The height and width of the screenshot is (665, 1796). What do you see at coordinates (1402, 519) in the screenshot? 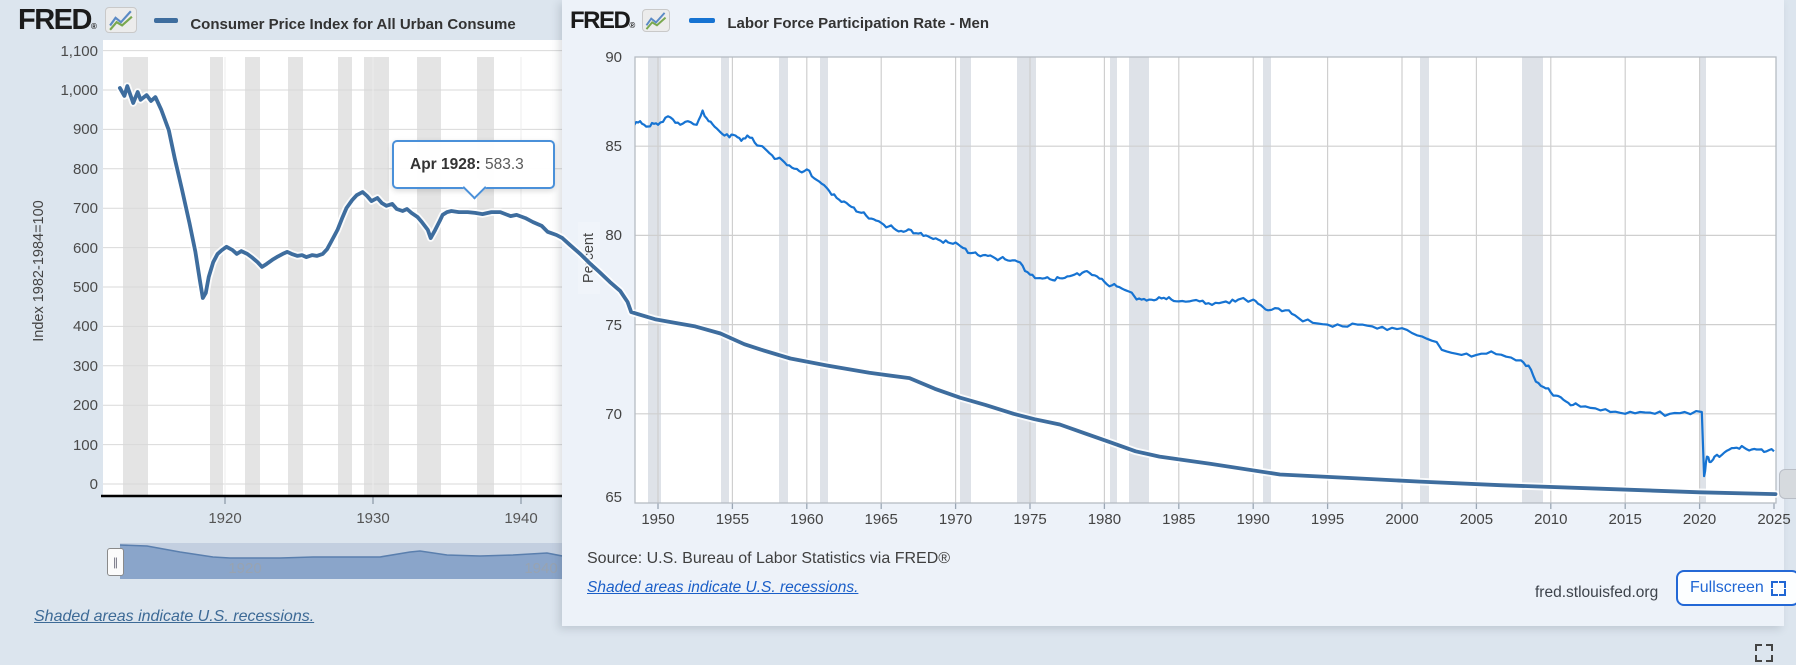
I see `chart2-x-tick: 2000` at bounding box center [1402, 519].